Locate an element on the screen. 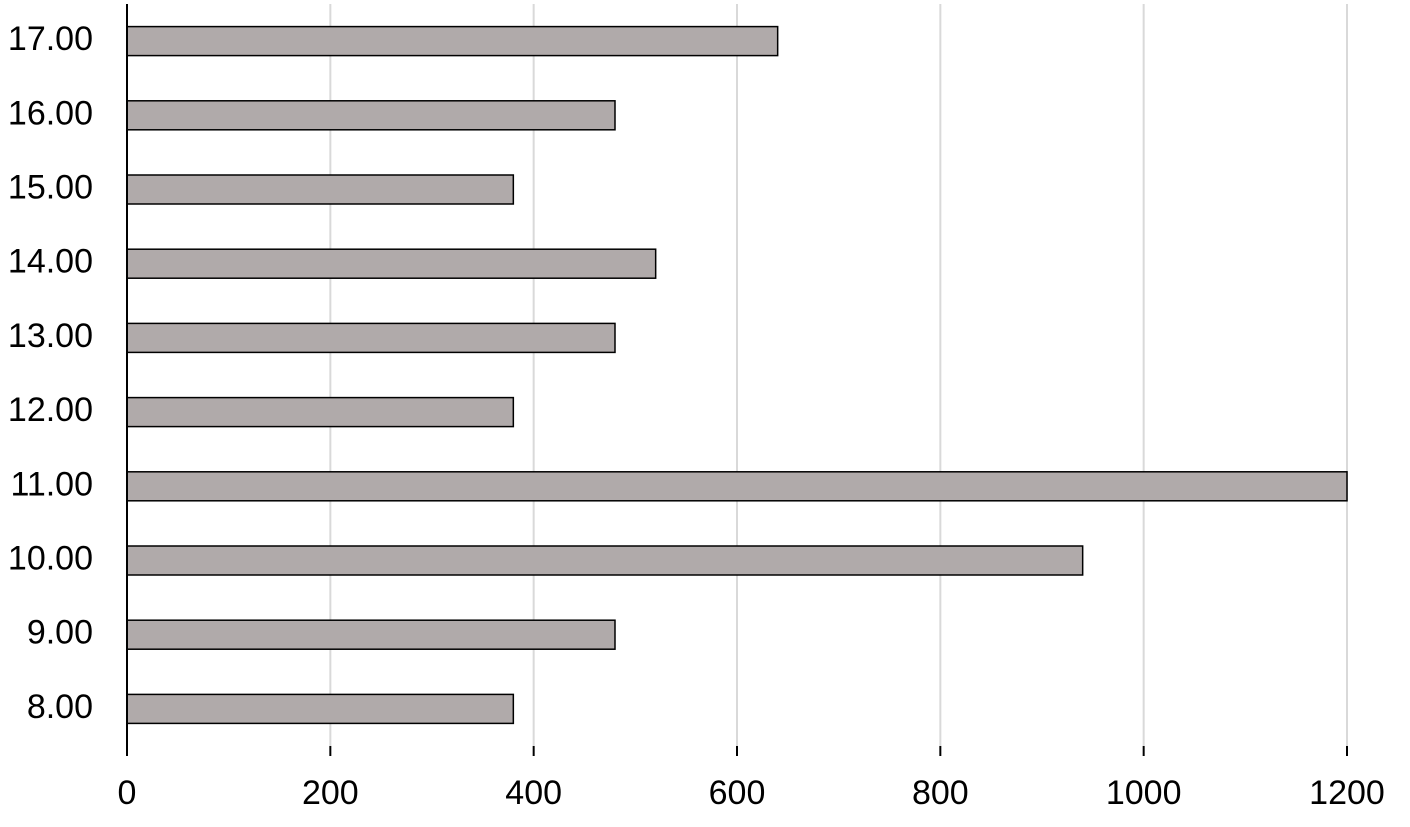 The image size is (1410, 827). y-tick-label: 14.00 is located at coordinates (50, 262).